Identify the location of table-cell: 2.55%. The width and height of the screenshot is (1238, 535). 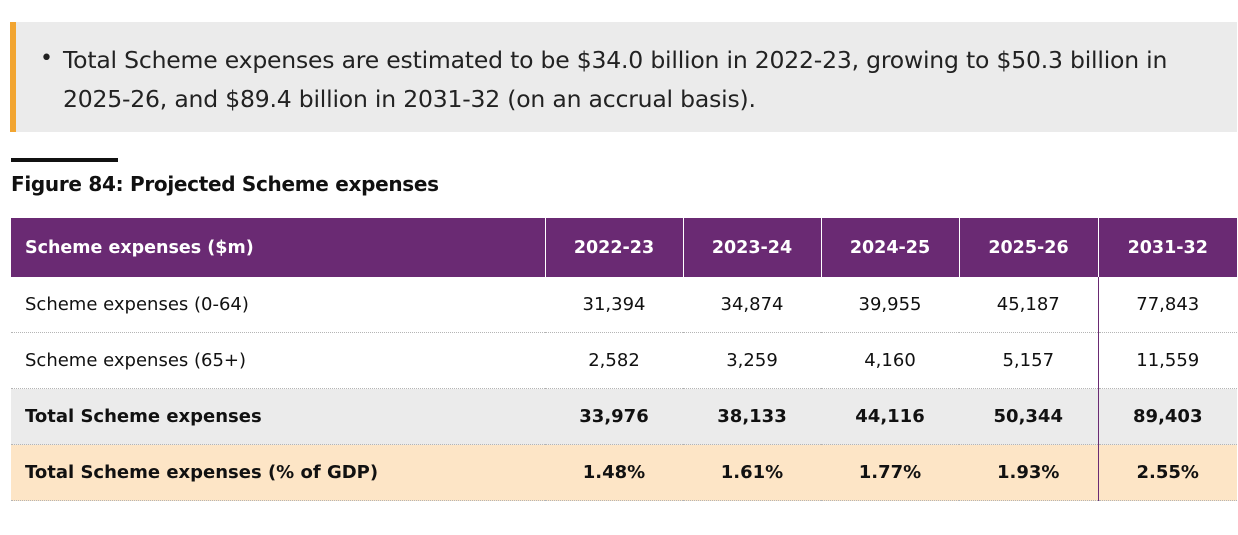
(1167, 472).